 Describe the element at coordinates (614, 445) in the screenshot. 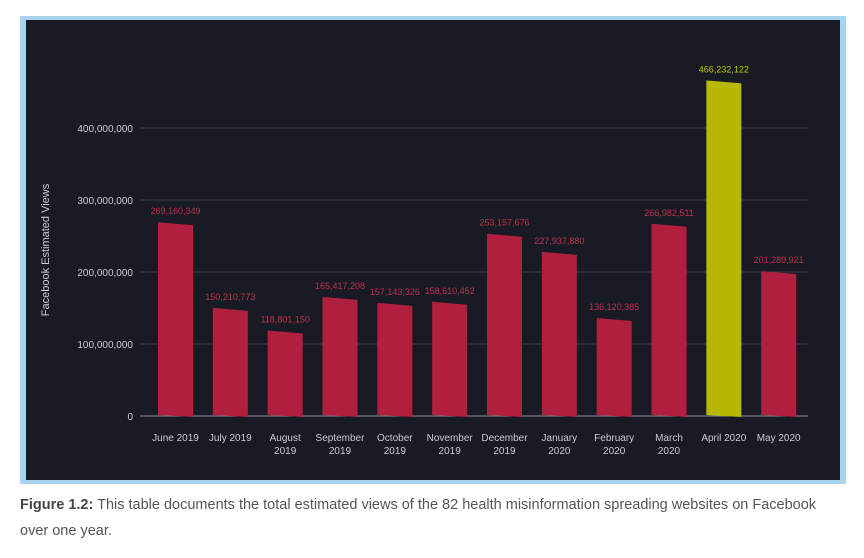

I see `x-tick-label: February 2020` at that location.